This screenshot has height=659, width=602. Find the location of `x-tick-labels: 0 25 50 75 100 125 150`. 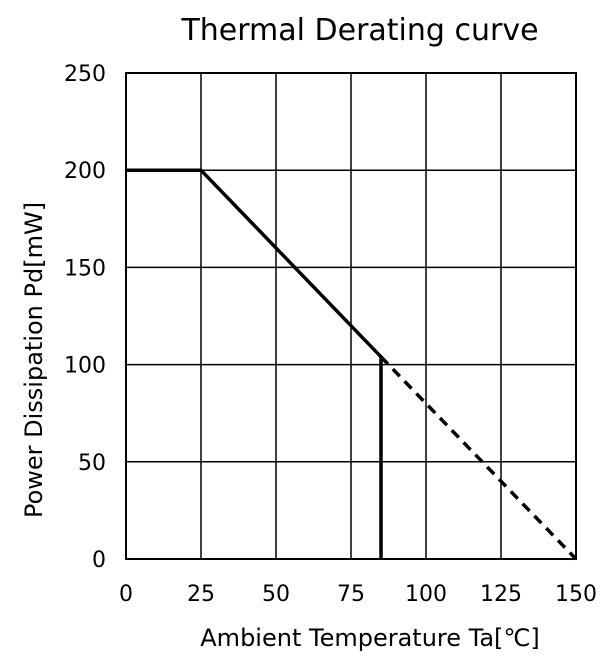

x-tick-labels: 0 25 50 75 100 125 150 is located at coordinates (358, 594).